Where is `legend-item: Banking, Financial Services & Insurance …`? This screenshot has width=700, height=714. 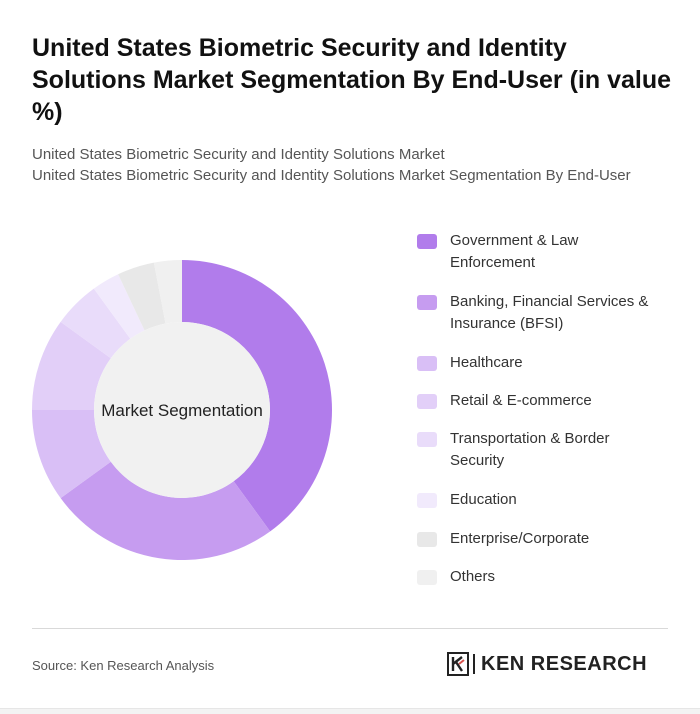
legend-item: Banking, Financial Services & Insurance … is located at coordinates (541, 313).